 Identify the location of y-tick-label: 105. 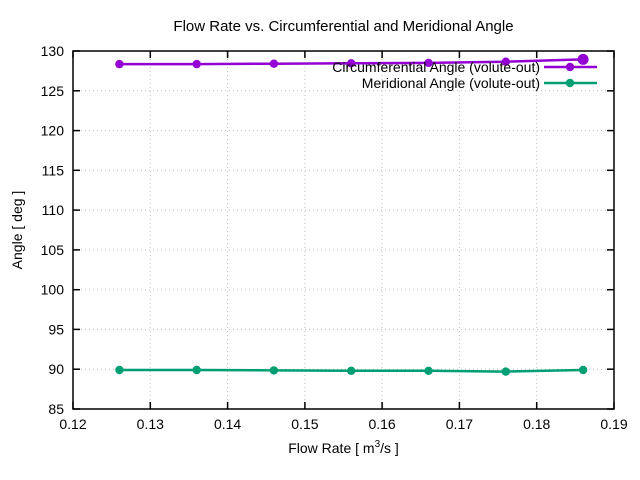
(53, 250).